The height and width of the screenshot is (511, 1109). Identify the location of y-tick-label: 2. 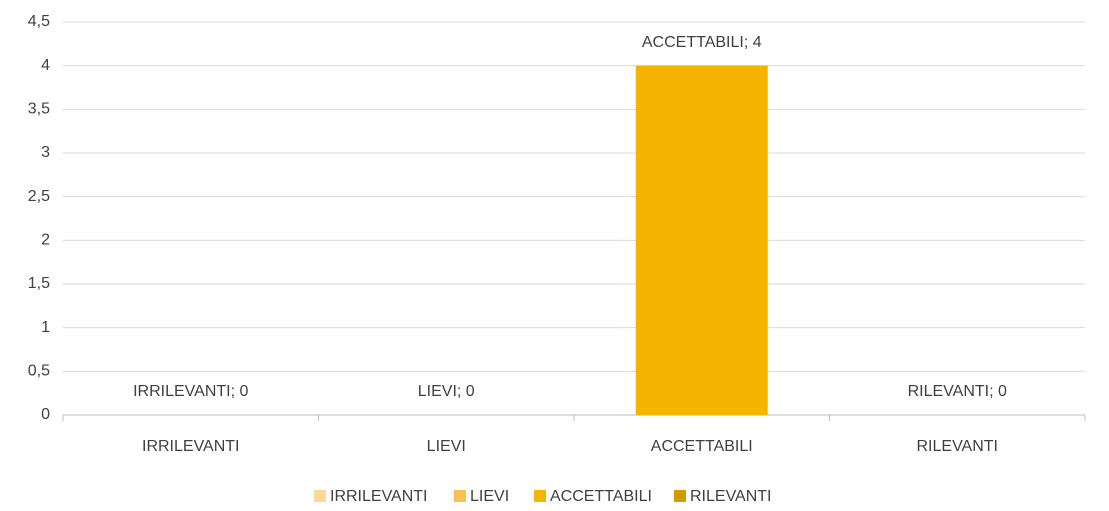
(45, 240).